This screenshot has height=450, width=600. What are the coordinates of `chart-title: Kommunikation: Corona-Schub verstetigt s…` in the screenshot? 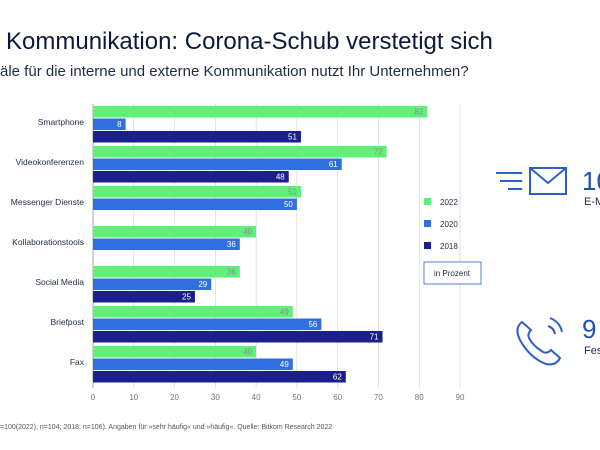 It's located at (249, 41).